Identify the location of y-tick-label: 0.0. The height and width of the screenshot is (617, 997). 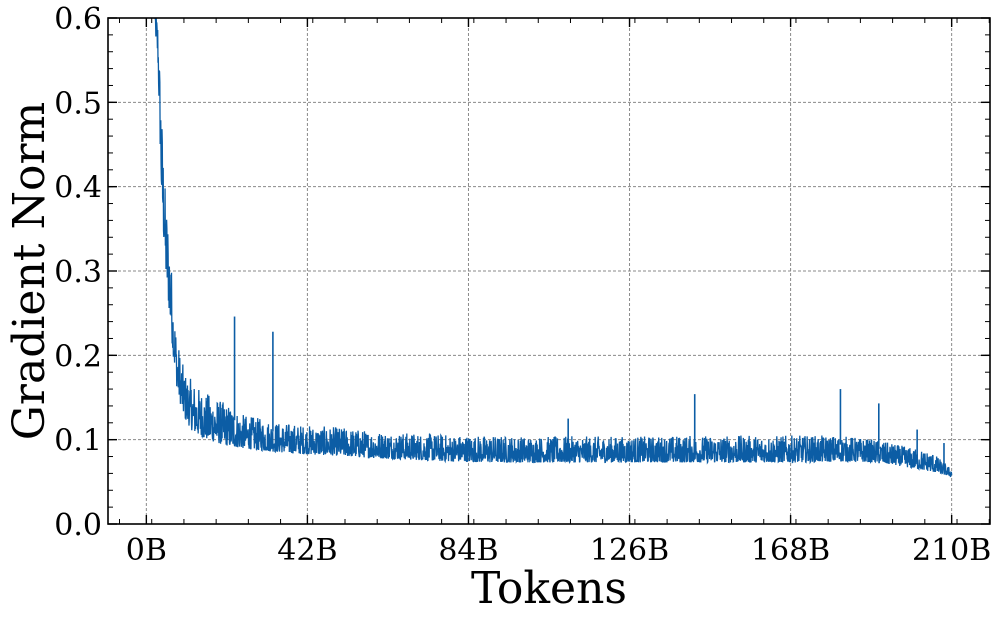
(78, 525).